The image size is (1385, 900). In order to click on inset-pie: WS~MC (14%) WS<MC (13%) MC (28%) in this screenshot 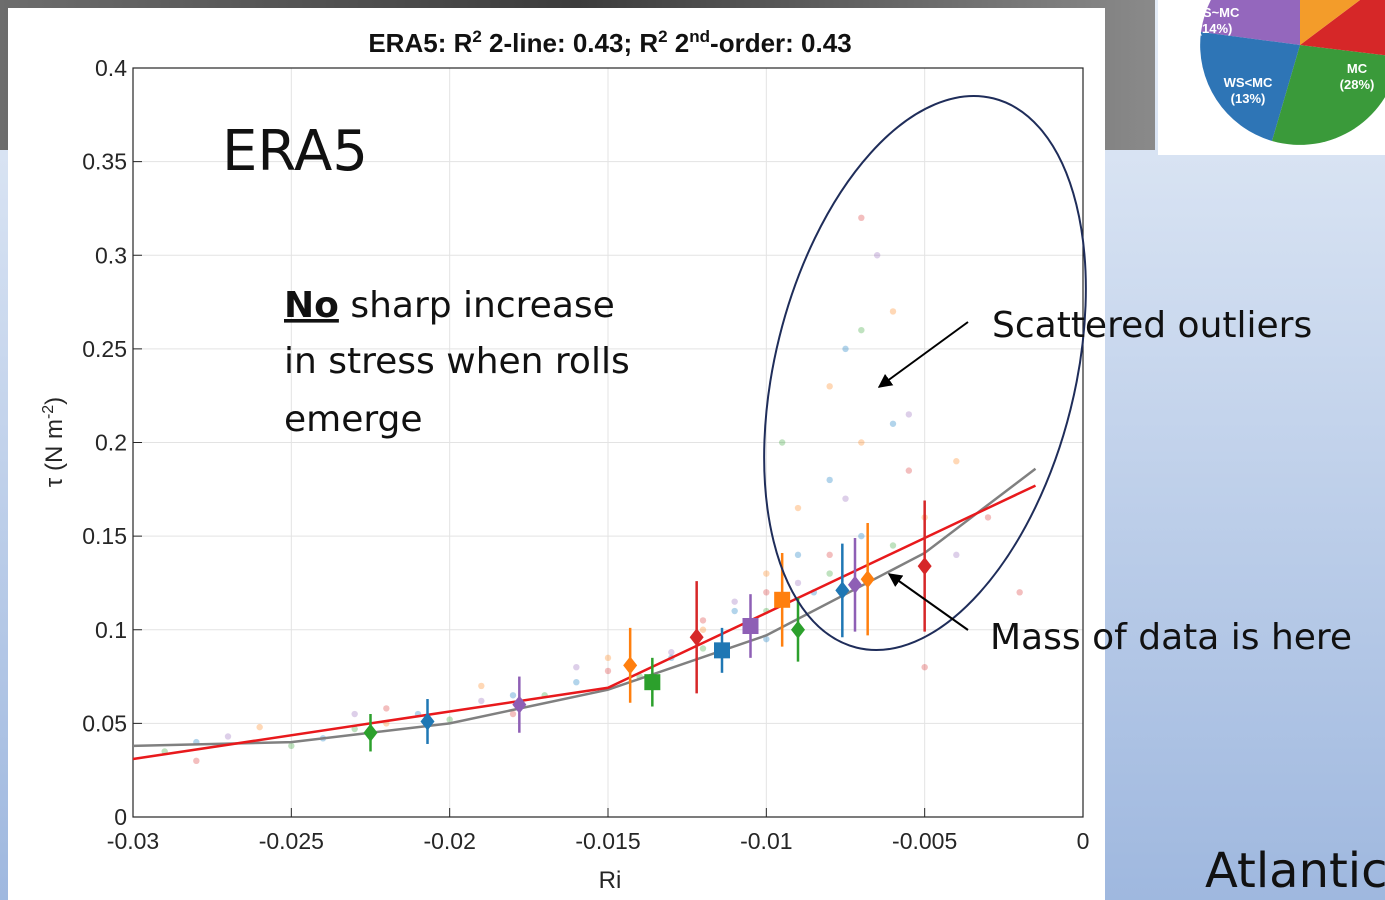, I will do `click(1271, 77)`.